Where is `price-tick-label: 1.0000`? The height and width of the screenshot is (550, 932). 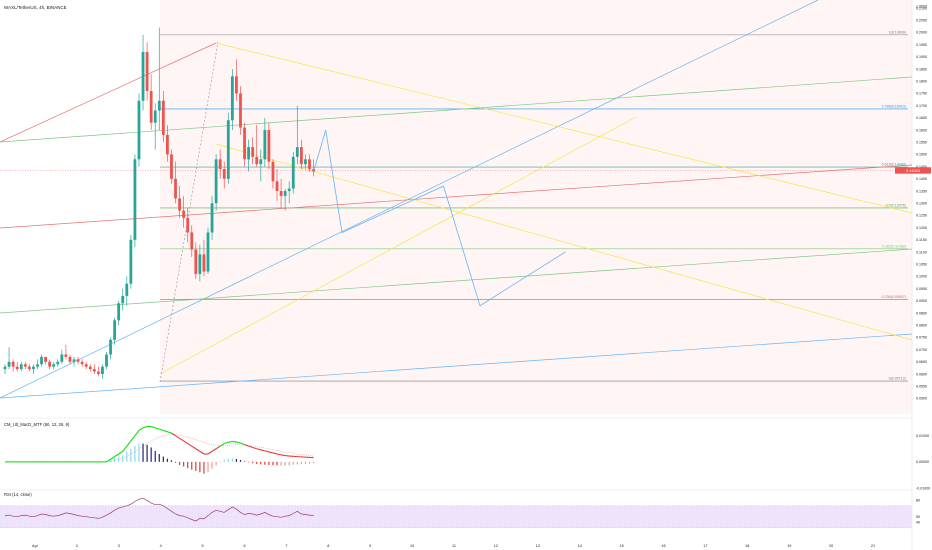
price-tick-label: 1.0000 is located at coordinates (921, 6).